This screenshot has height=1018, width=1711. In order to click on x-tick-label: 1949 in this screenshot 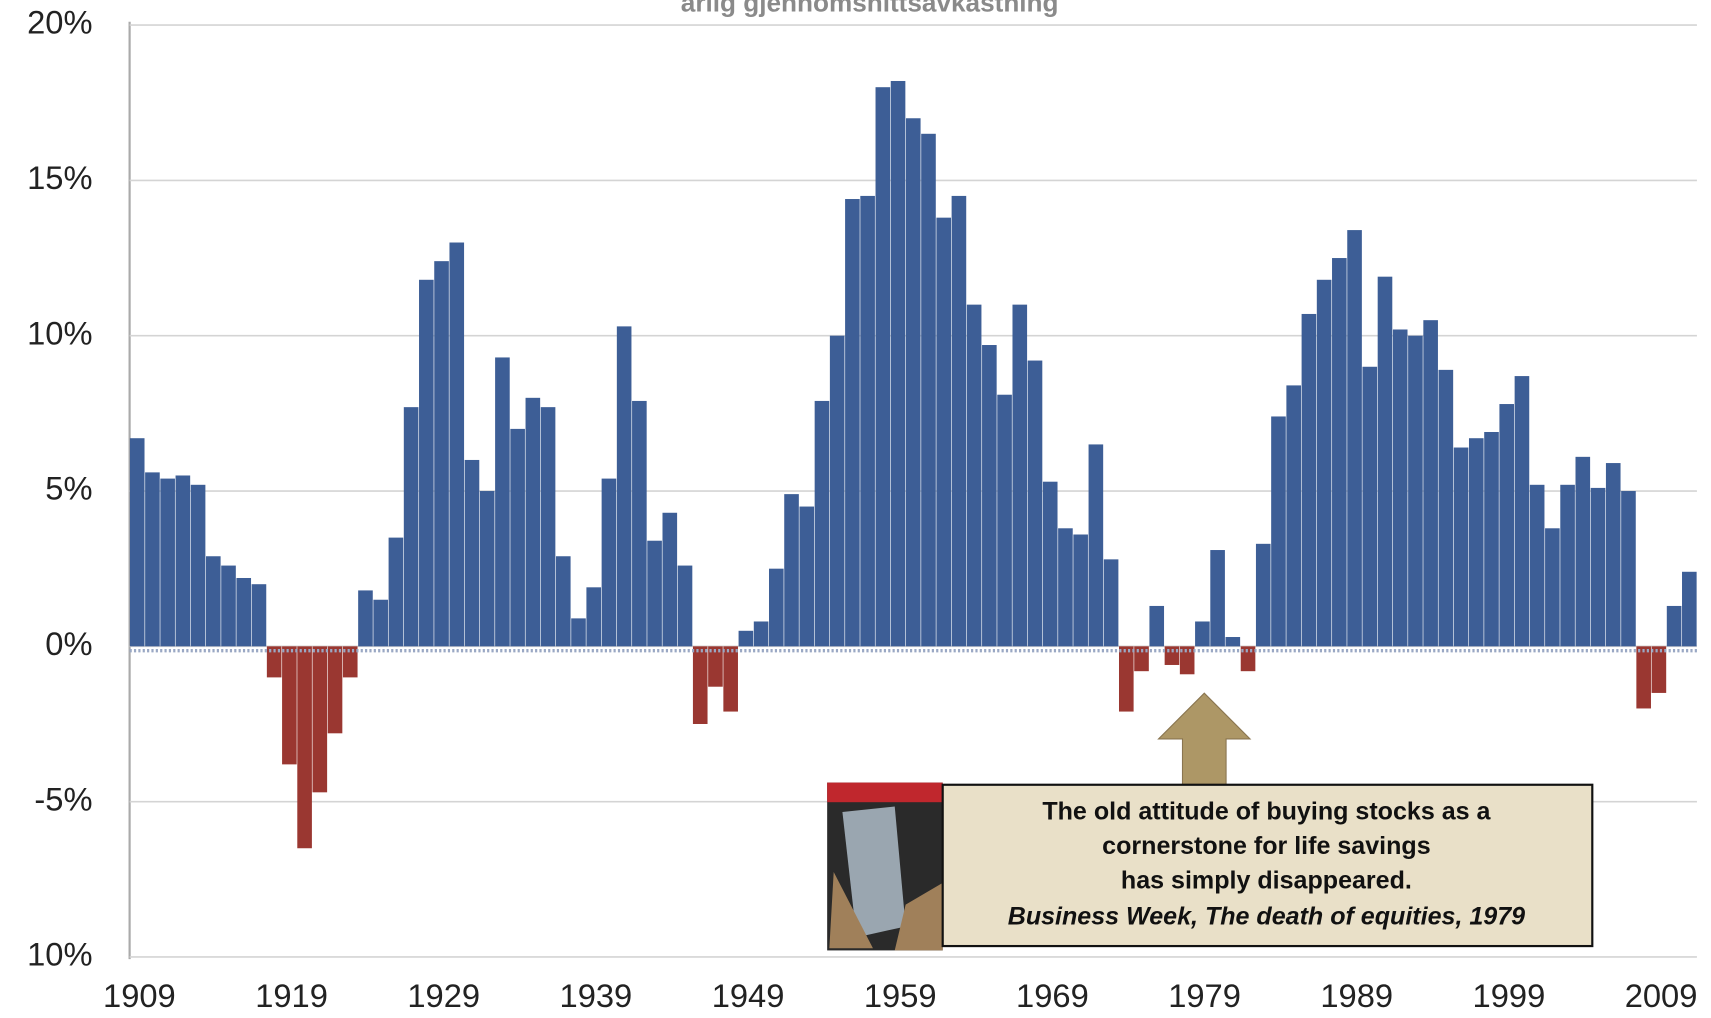, I will do `click(748, 995)`.